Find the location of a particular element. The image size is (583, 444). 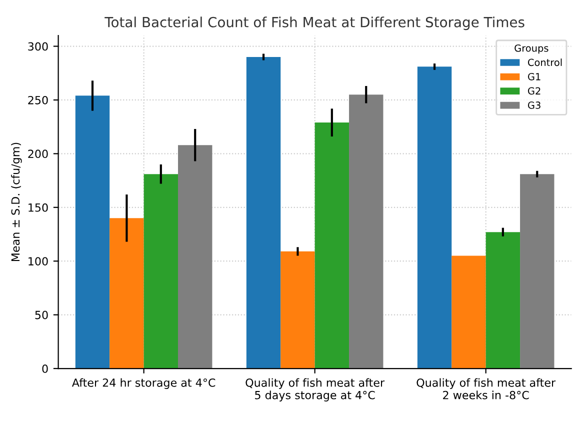

legend-title: Groups is located at coordinates (531, 49).